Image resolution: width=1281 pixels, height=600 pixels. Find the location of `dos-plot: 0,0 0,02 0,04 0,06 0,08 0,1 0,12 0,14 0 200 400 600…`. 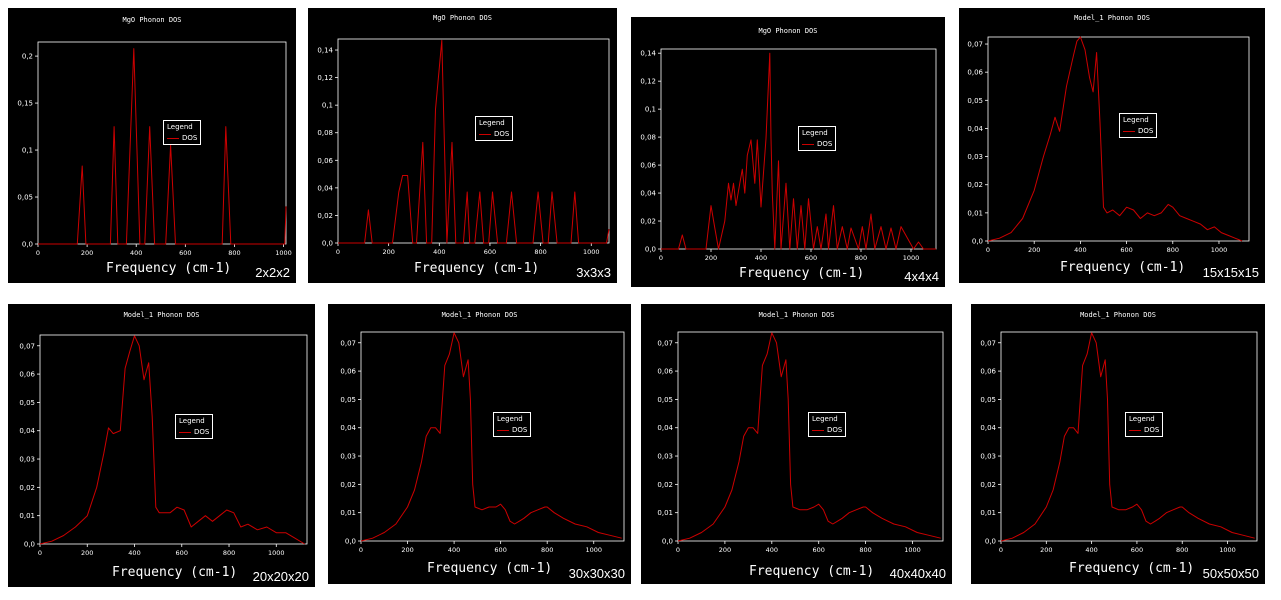

dos-plot: 0,0 0,02 0,04 0,06 0,08 0,1 0,12 0,14 0 200 400 600… is located at coordinates (463, 147).